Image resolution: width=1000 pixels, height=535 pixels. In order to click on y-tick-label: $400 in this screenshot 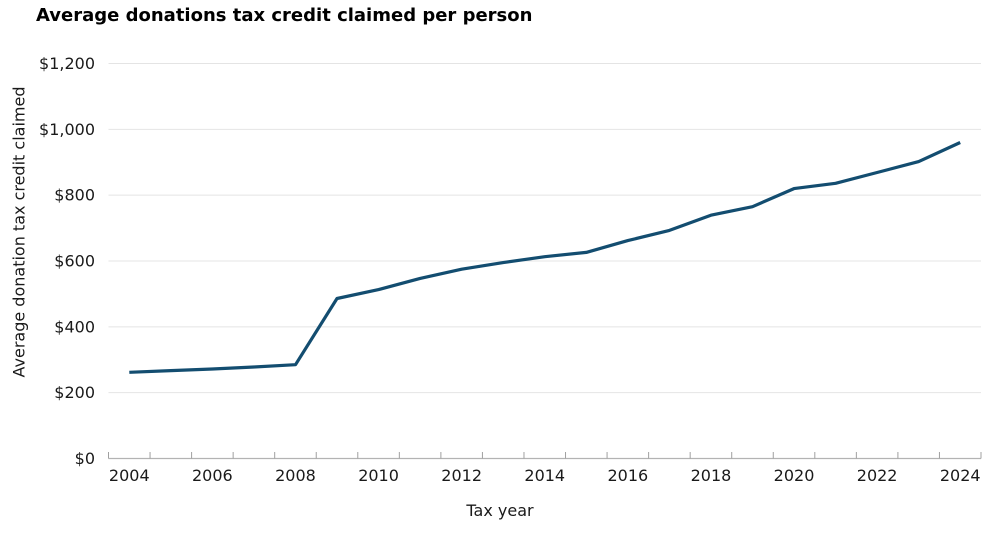, I will do `click(74, 326)`.